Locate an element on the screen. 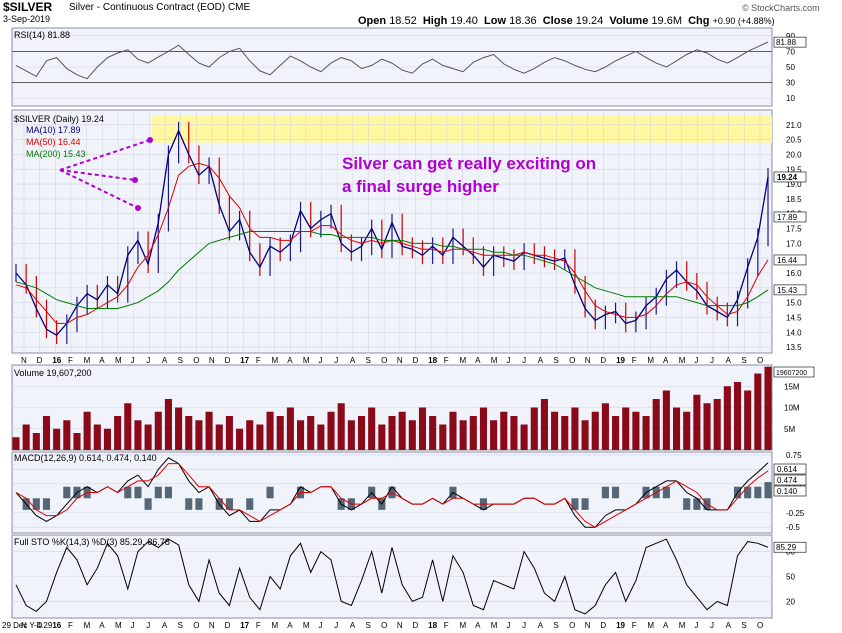  price-tick-label: 15.0 is located at coordinates (794, 303).